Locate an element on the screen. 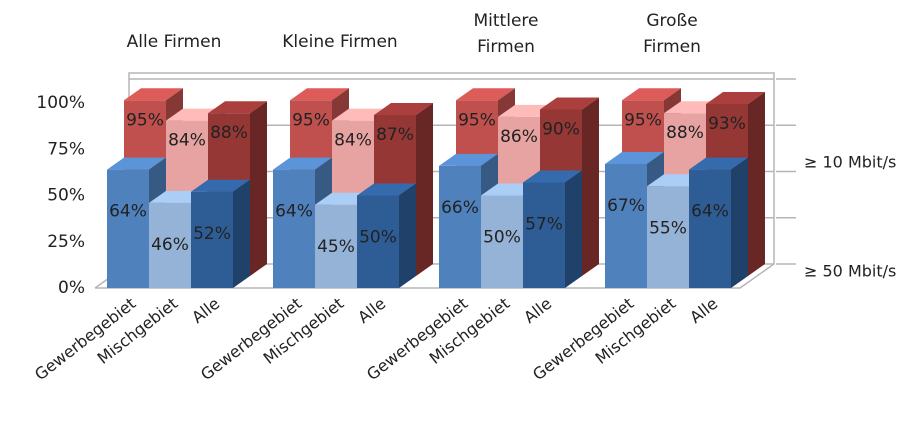  data-label: 66% is located at coordinates (460, 208).